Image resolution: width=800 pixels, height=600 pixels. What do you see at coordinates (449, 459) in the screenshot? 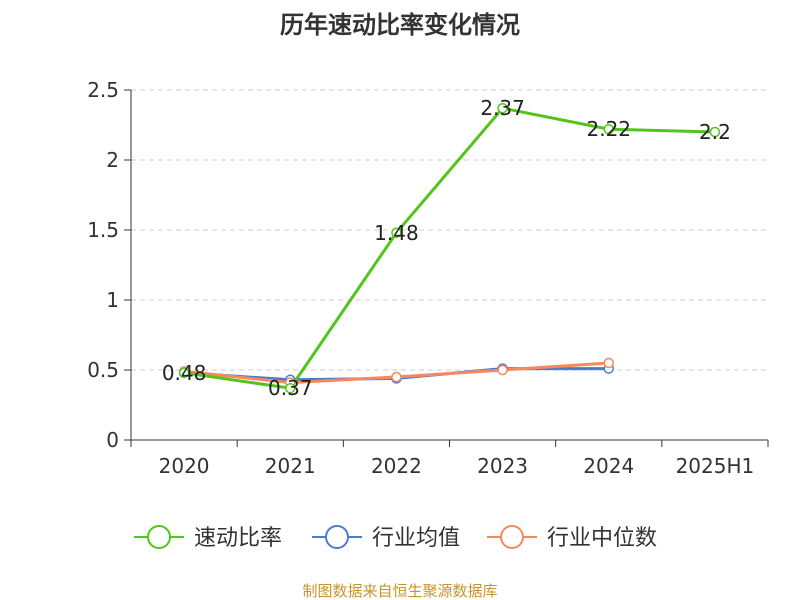
I see `x-axis-ticks: 2020 2021 2022 2023 2024 2025H1` at bounding box center [449, 459].